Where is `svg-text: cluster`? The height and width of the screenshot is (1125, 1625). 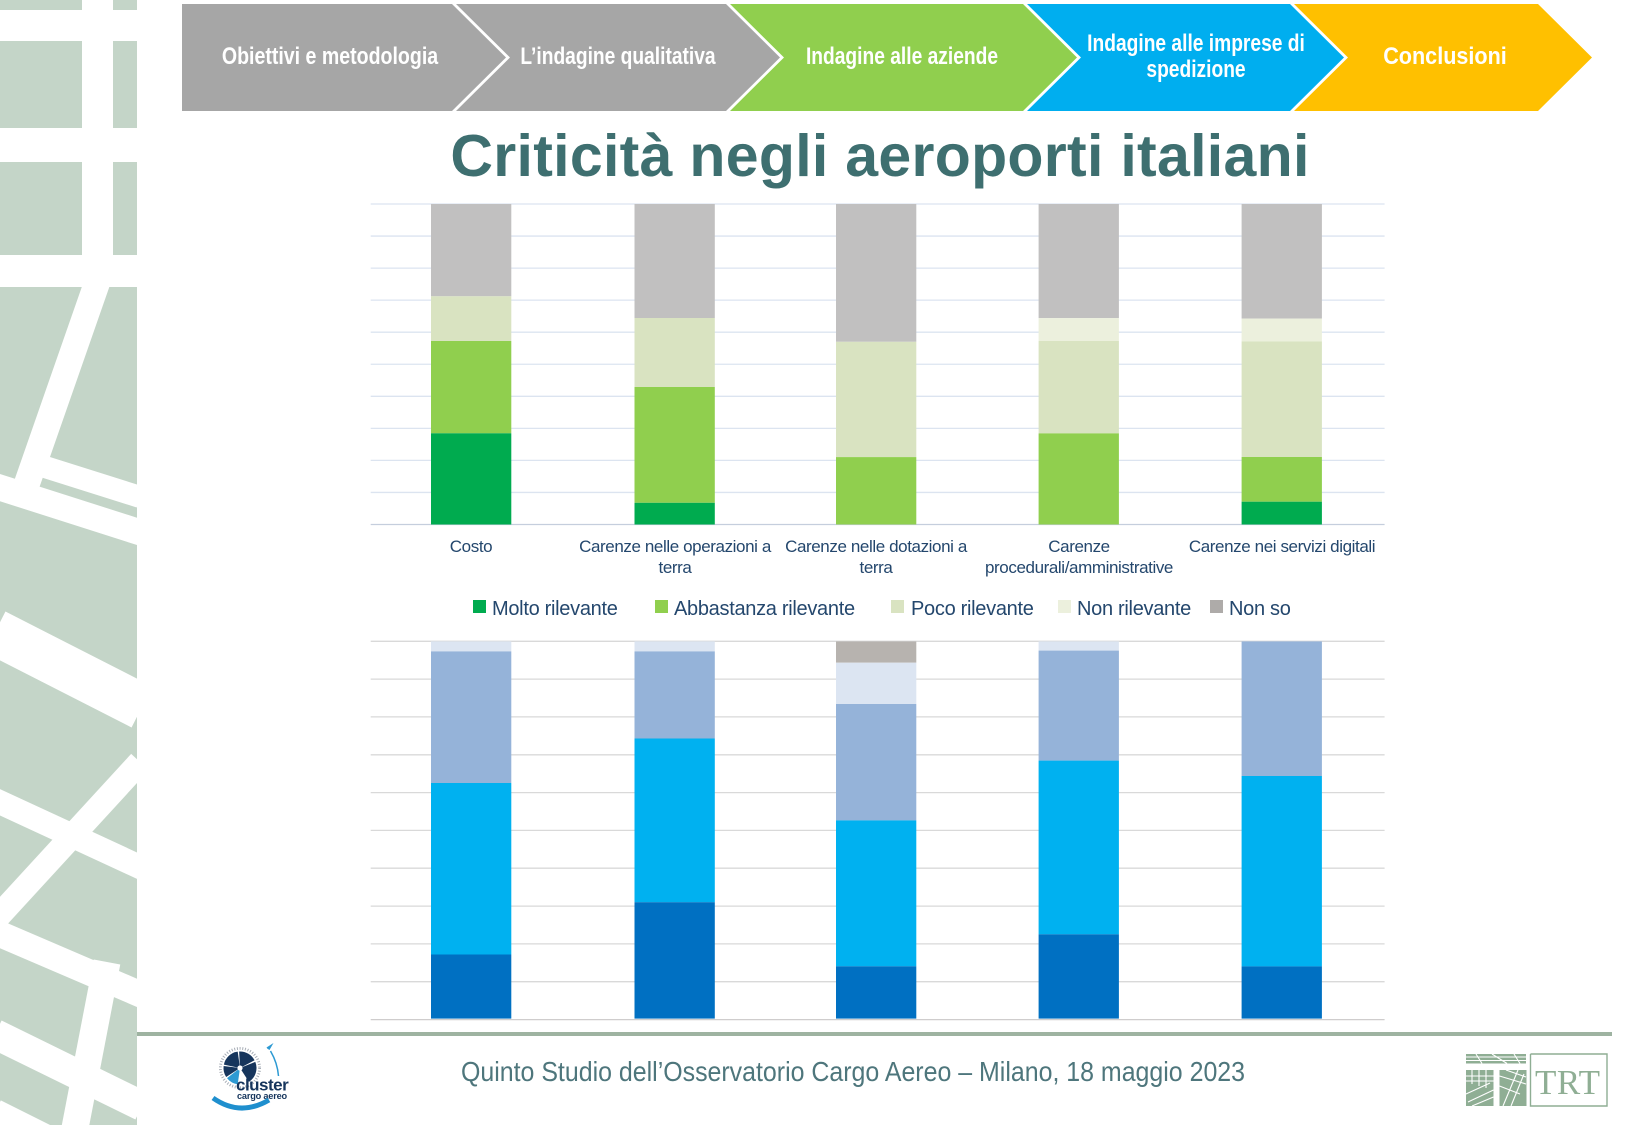
svg-text: cluster is located at coordinates (262, 1085).